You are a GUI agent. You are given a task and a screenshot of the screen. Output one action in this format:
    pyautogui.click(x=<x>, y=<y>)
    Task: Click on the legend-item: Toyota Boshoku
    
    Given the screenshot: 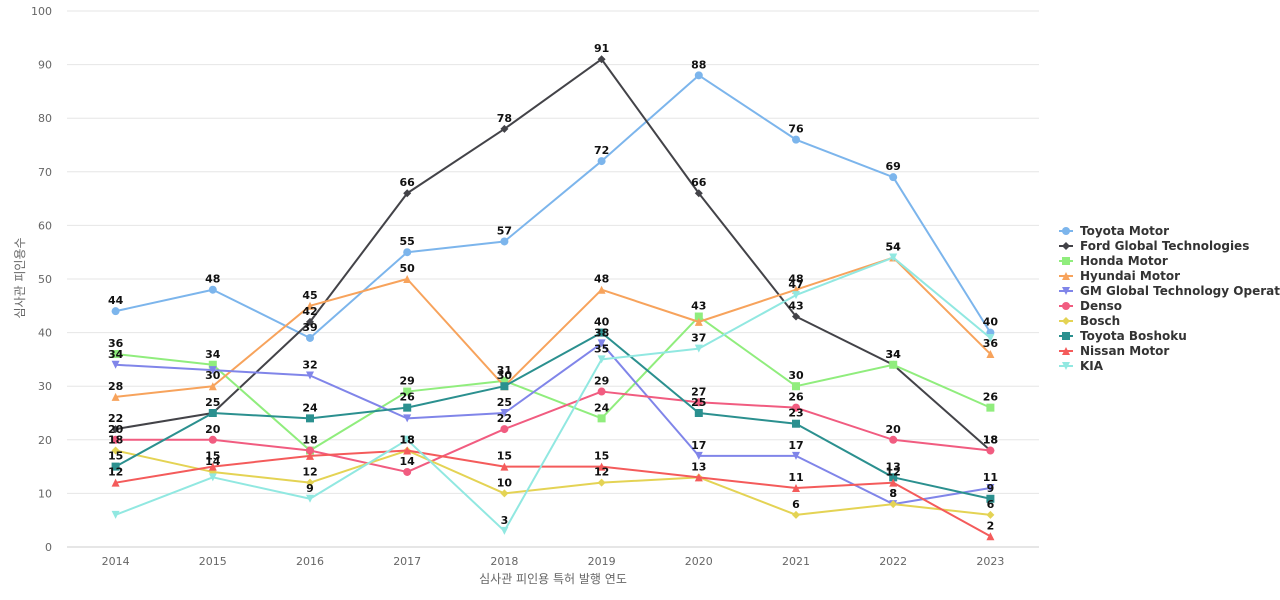 What is the action you would take?
    pyautogui.click(x=1123, y=336)
    